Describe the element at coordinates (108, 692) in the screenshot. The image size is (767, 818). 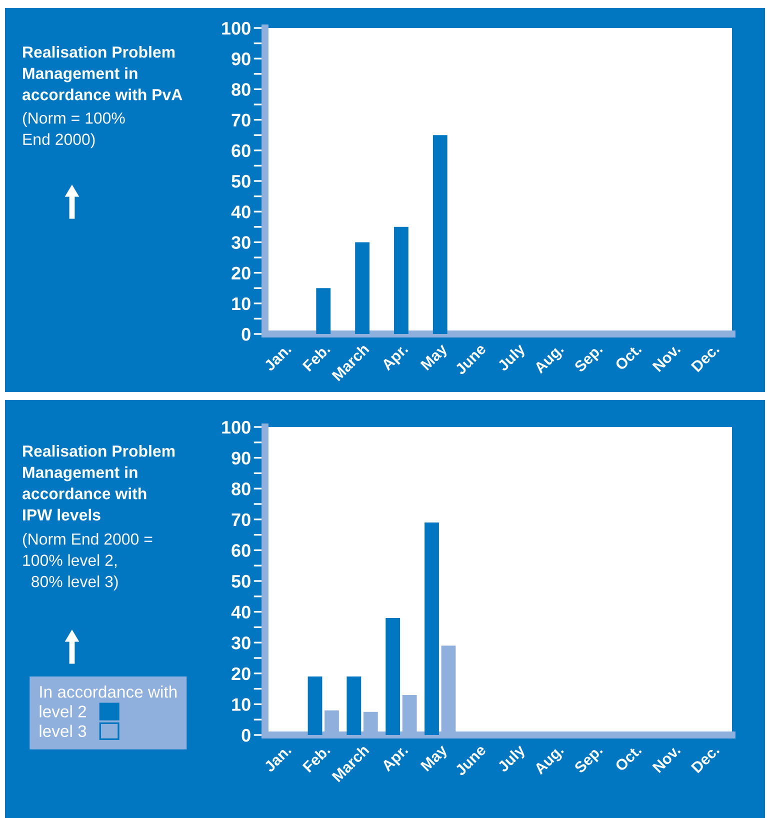
I see `legend-title: In accordance with` at that location.